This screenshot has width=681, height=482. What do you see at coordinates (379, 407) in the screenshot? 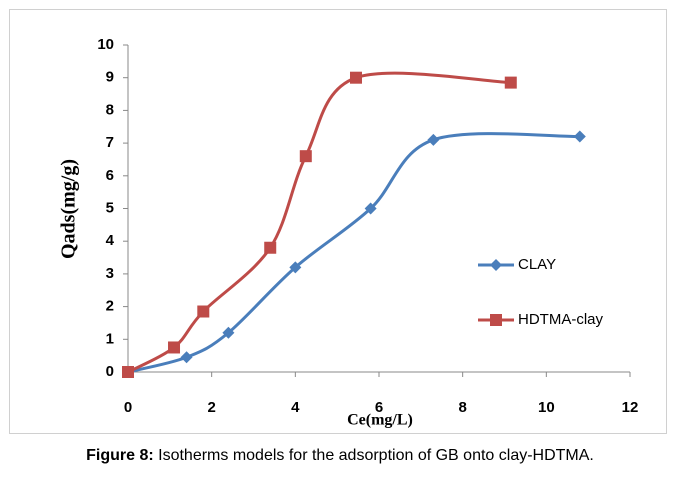
I see `x-tick-label: 6` at bounding box center [379, 407].